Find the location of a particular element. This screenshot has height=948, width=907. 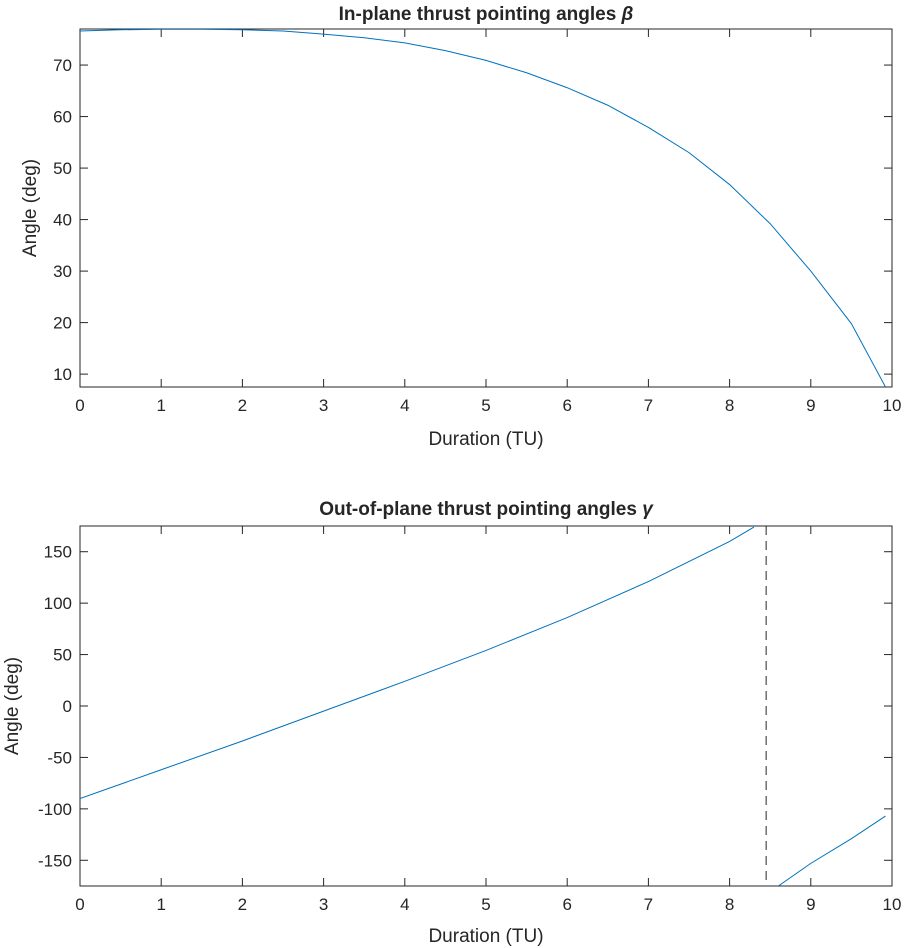

x-axis-label-out-of-plane: Duration (TU) is located at coordinates (485, 936).